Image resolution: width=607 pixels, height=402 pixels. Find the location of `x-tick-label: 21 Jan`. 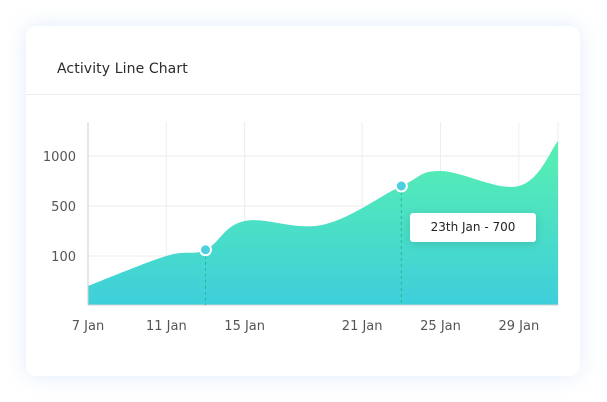

x-tick-label: 21 Jan is located at coordinates (362, 326).